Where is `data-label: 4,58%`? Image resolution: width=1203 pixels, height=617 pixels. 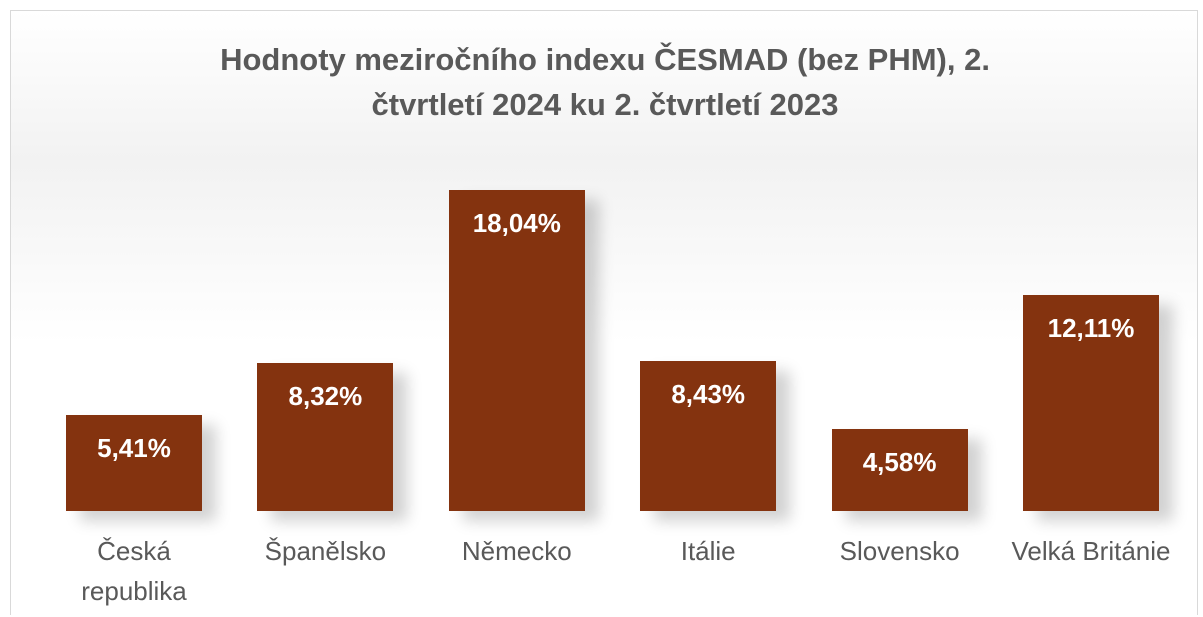 data-label: 4,58% is located at coordinates (899, 462).